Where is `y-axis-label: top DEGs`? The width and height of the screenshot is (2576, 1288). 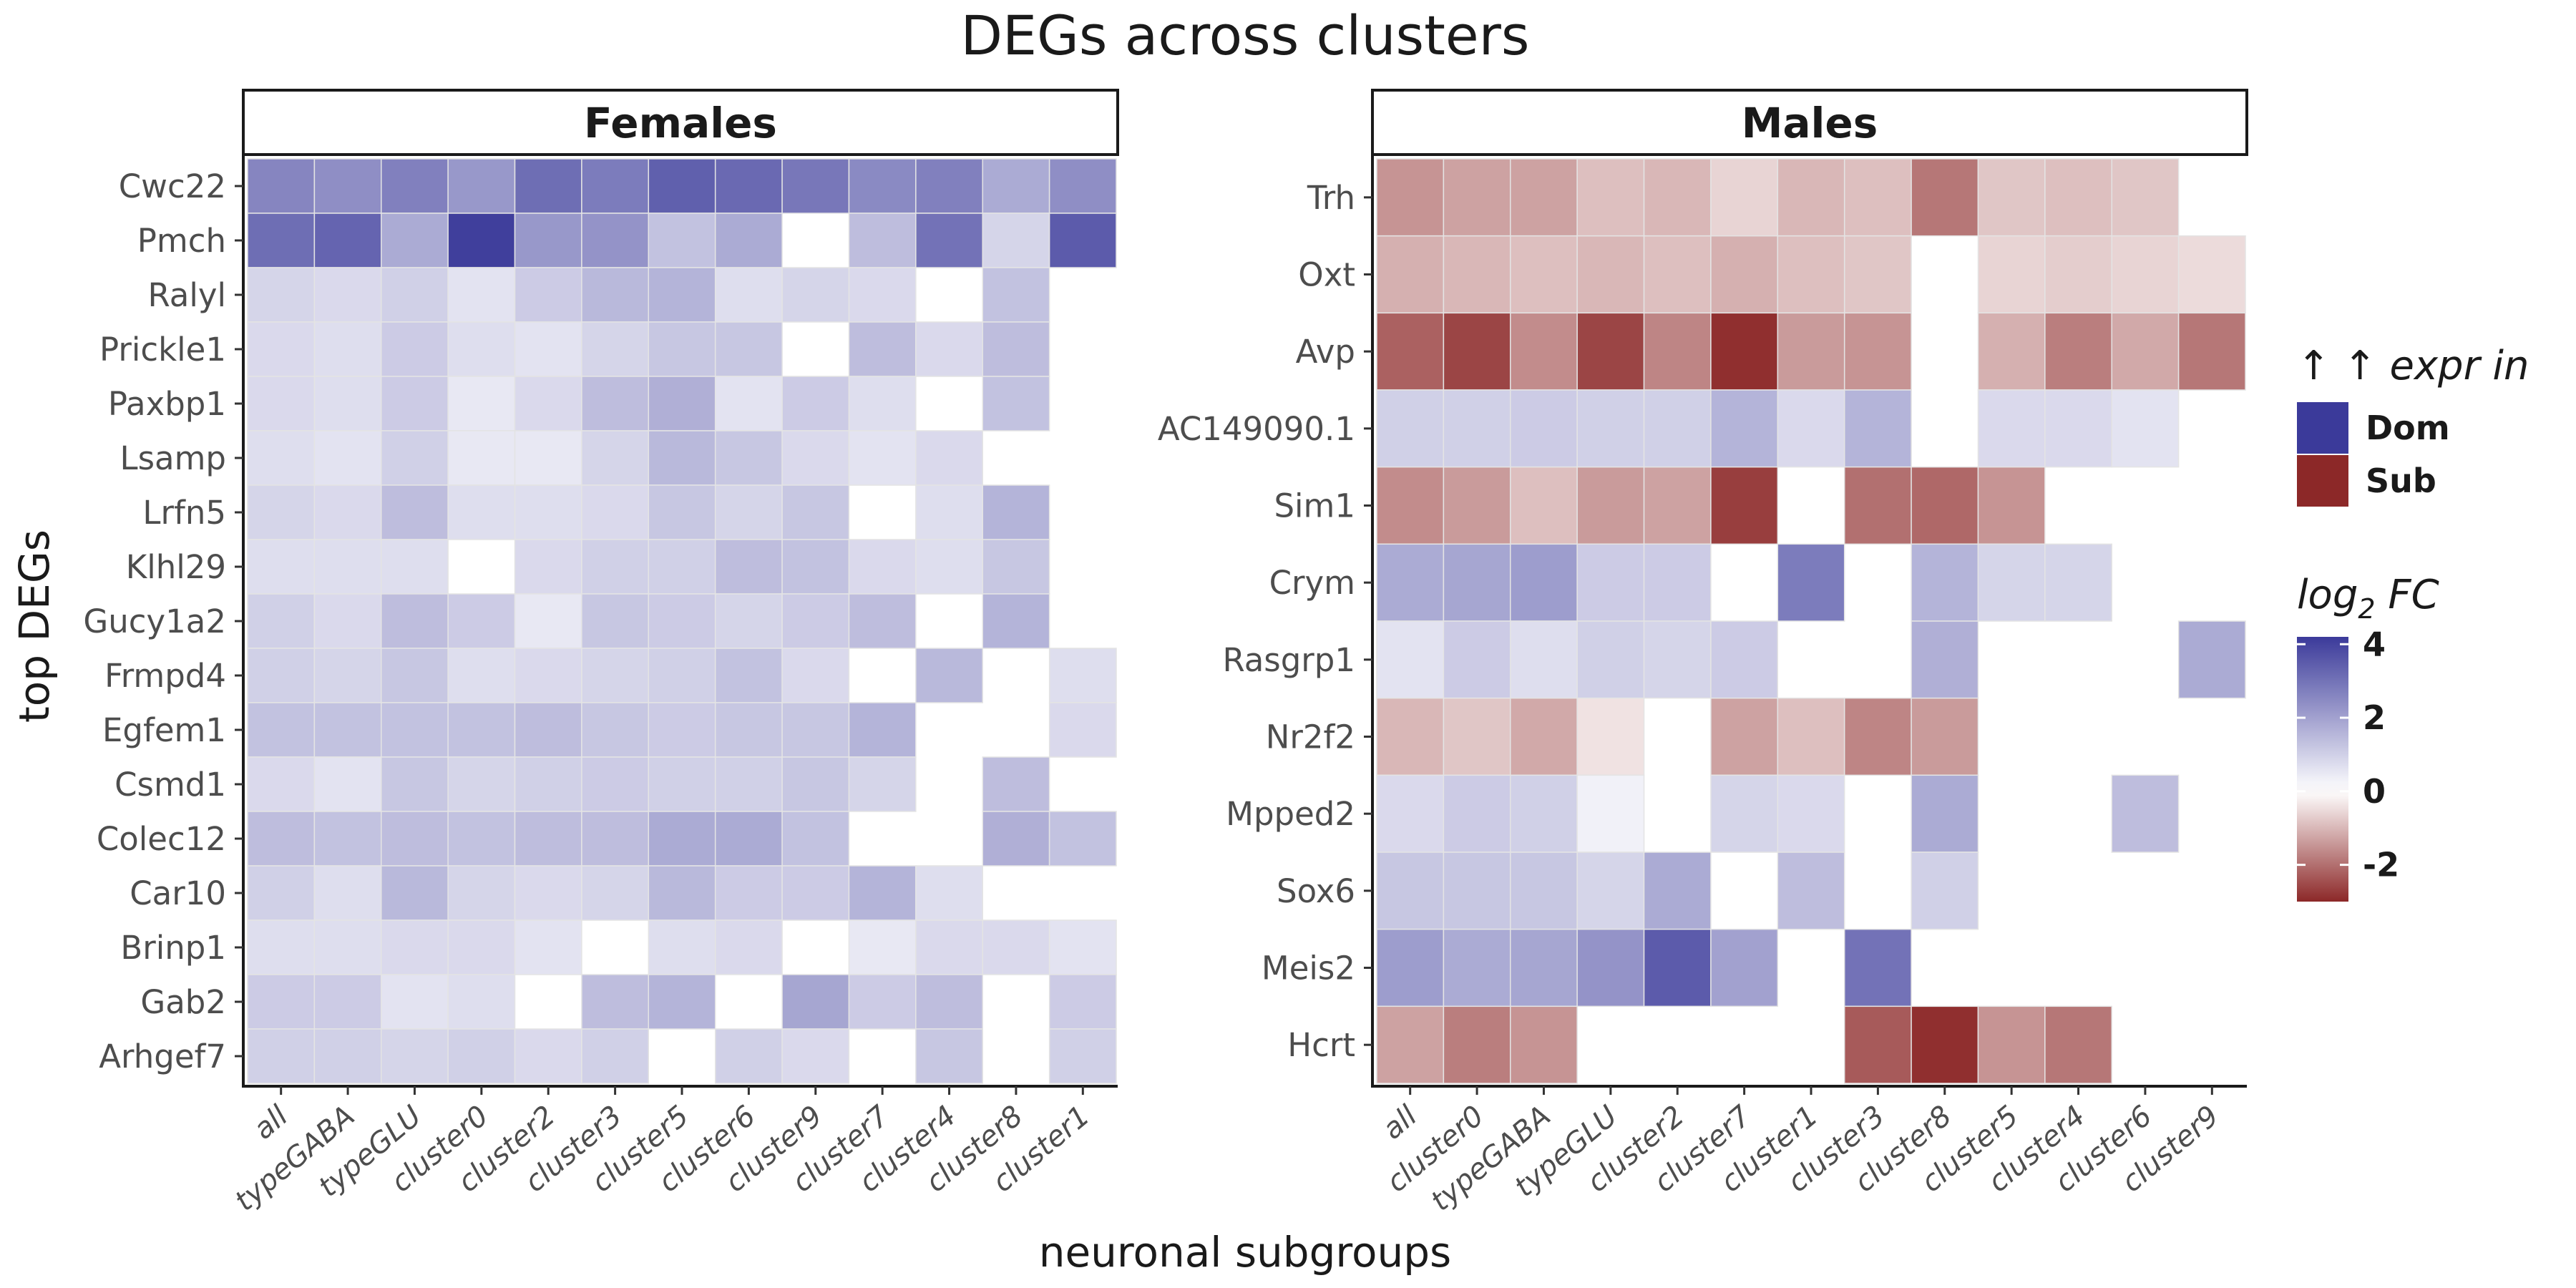
y-axis-label: top DEGs is located at coordinates (34, 626).